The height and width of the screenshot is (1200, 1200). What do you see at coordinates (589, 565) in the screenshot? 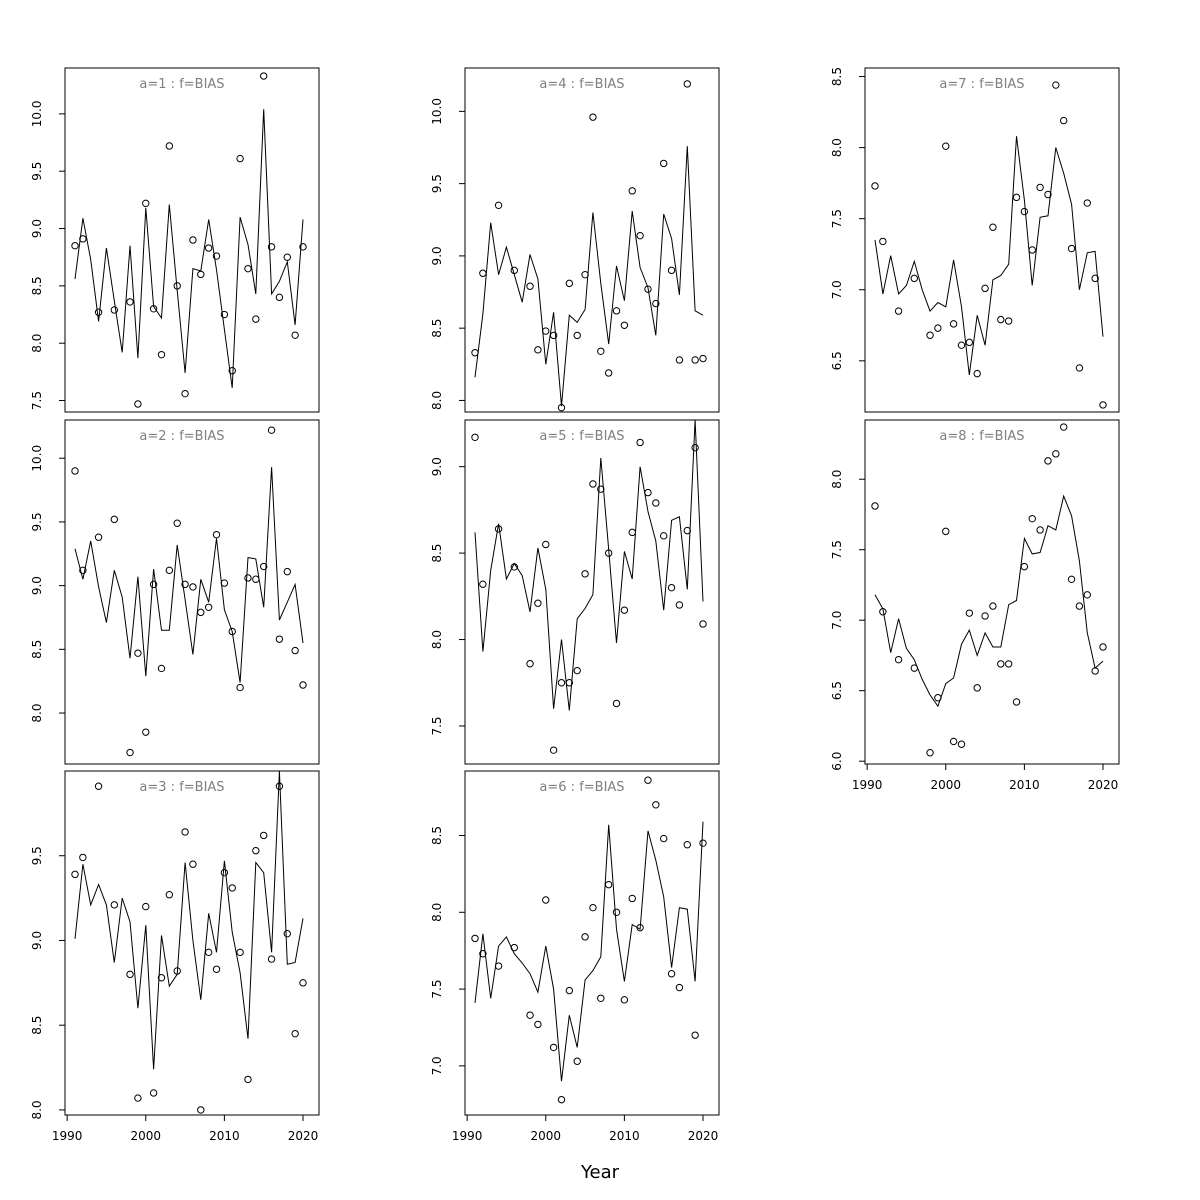
I see `fitted-line` at bounding box center [589, 565].